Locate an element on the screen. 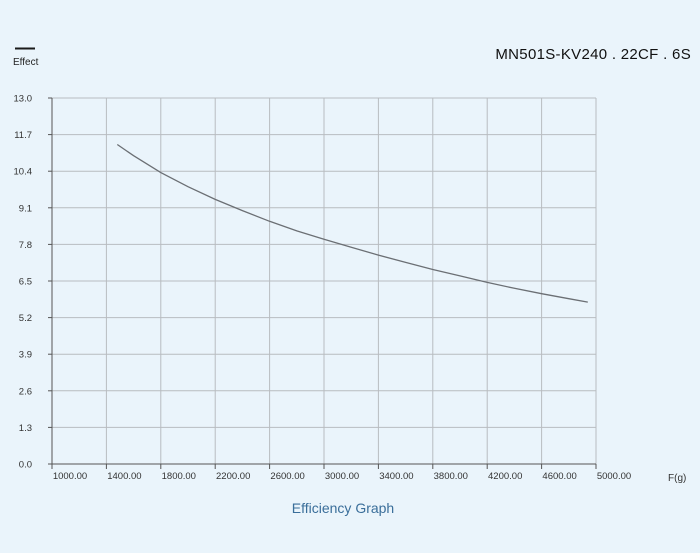  y-tick-label: 0.0 is located at coordinates (25, 465).